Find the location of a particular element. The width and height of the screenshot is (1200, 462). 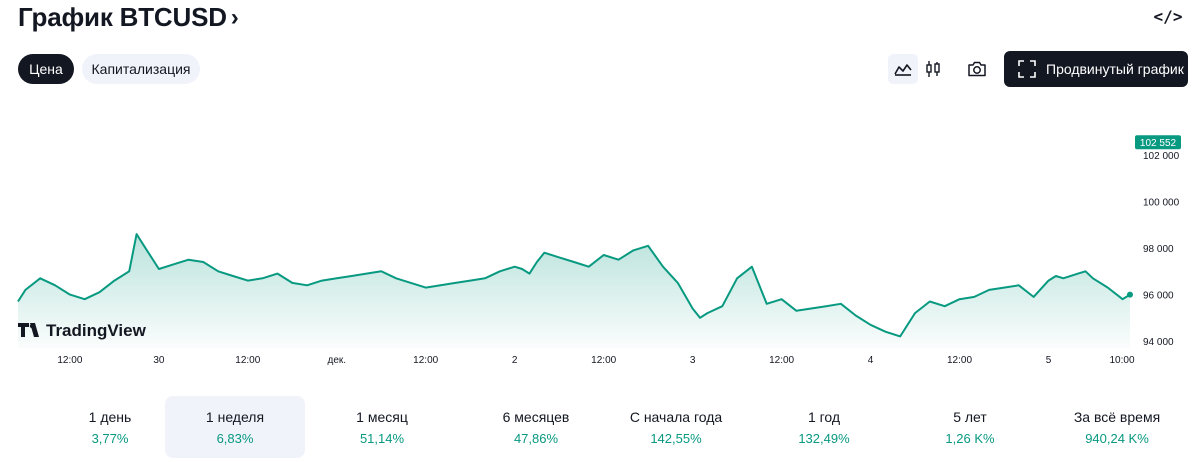

y-tick-label: 96 000 is located at coordinates (1158, 296).